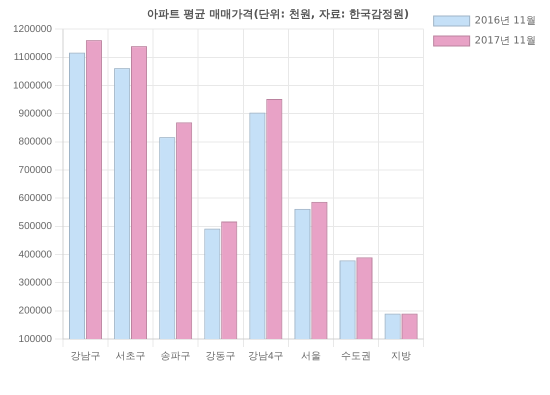 The image size is (550, 395). I want to click on y-tick-label: 100000, so click(35, 339).